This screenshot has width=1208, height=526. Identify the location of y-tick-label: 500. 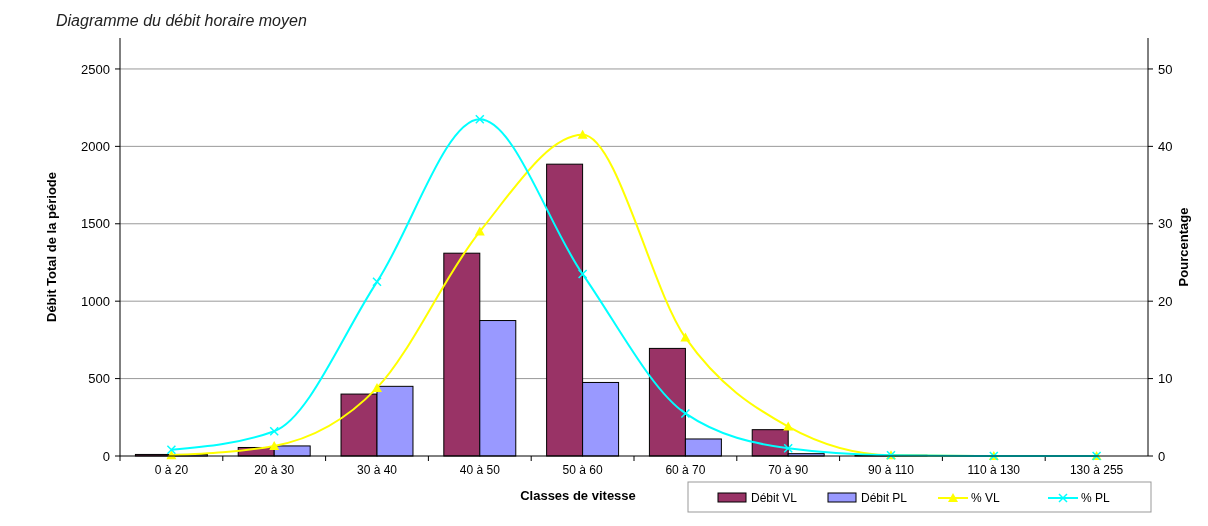
(99, 379).